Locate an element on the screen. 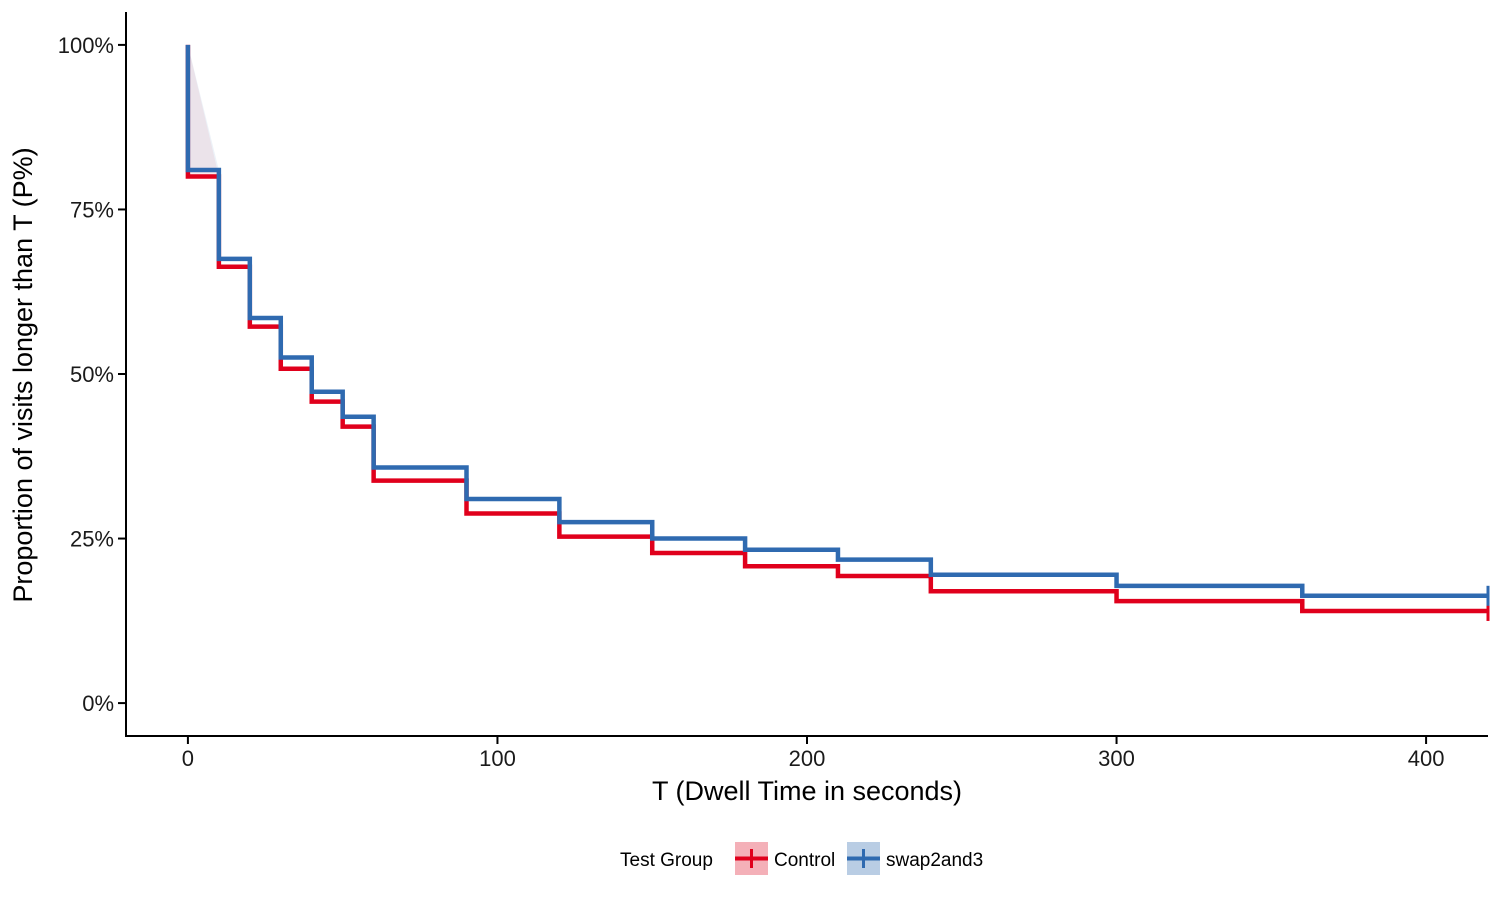 The image size is (1500, 905). x-tick-label: 100 is located at coordinates (497, 758).